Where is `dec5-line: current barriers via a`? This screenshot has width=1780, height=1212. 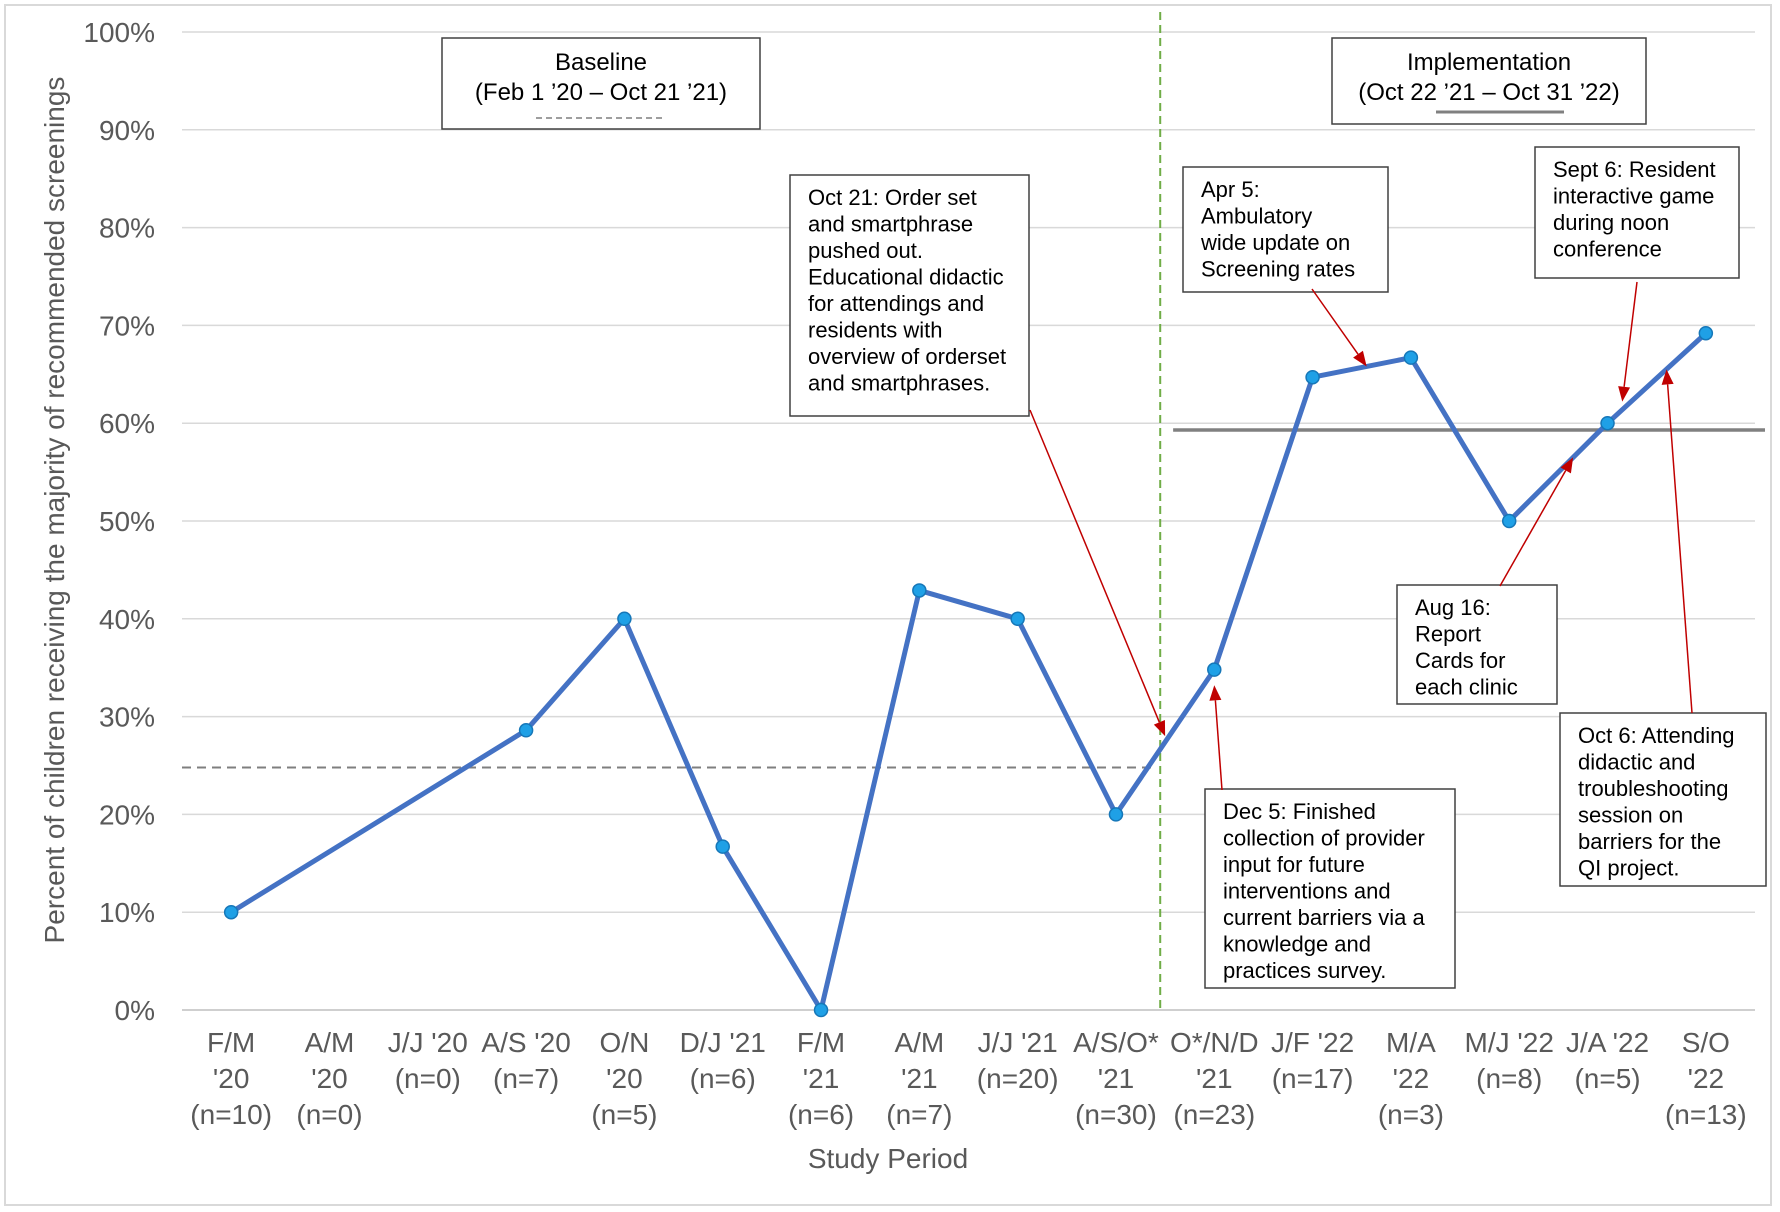 dec5-line: current barriers via a is located at coordinates (1324, 917).